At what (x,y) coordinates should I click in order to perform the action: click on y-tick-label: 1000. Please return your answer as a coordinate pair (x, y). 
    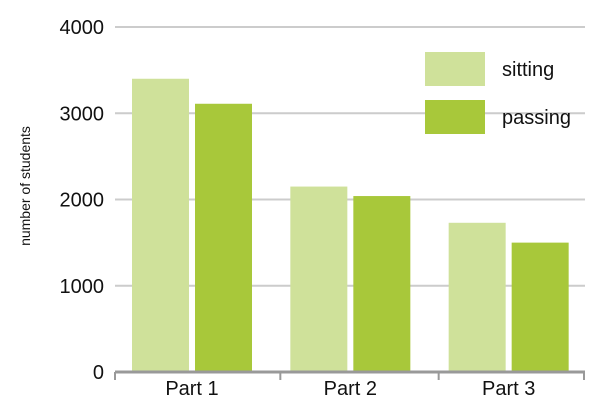
    Looking at the image, I should click on (82, 287).